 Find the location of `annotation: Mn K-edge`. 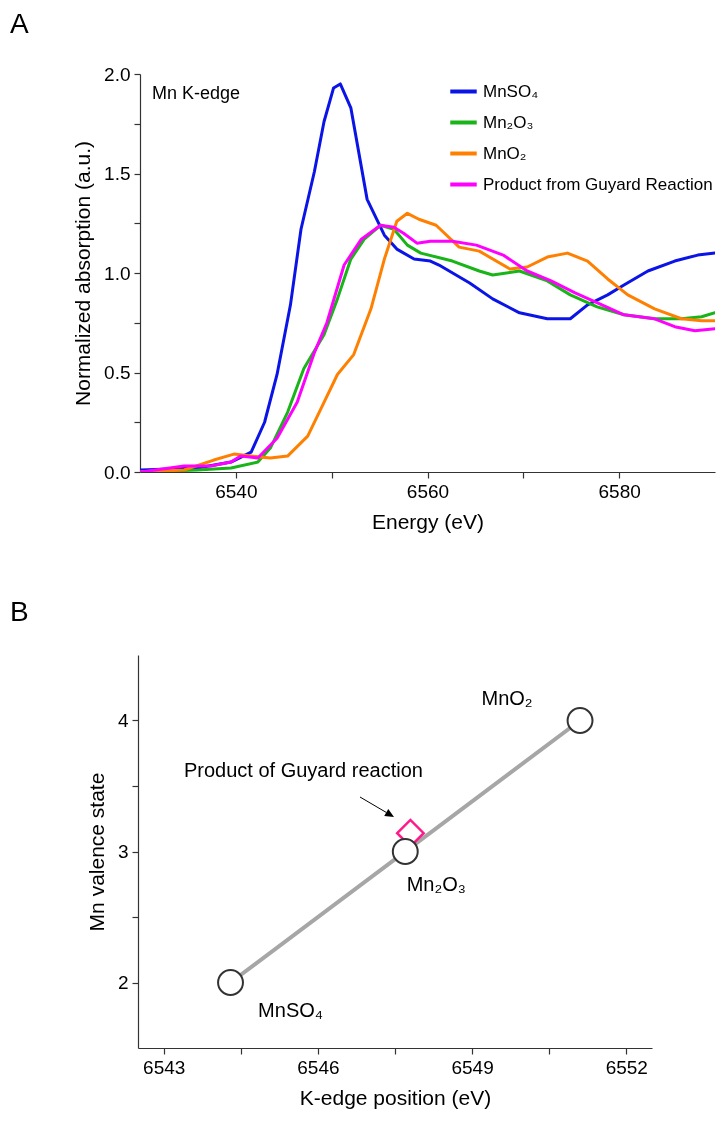

annotation: Mn K-edge is located at coordinates (196, 93).